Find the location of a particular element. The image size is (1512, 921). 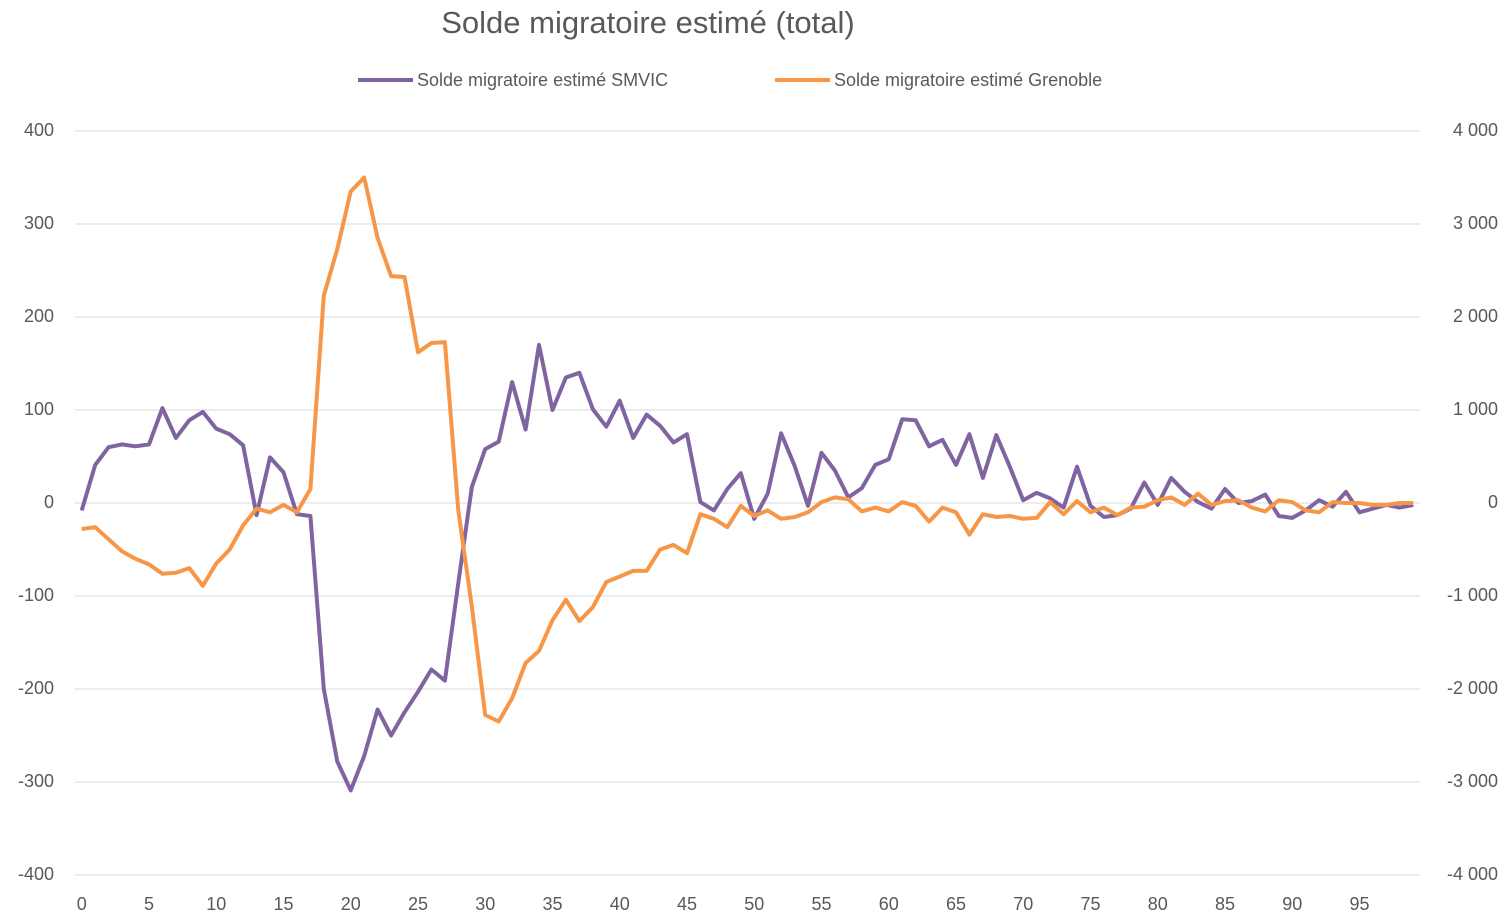

chart-title: Solde migratoire estimé (total) is located at coordinates (648, 22).